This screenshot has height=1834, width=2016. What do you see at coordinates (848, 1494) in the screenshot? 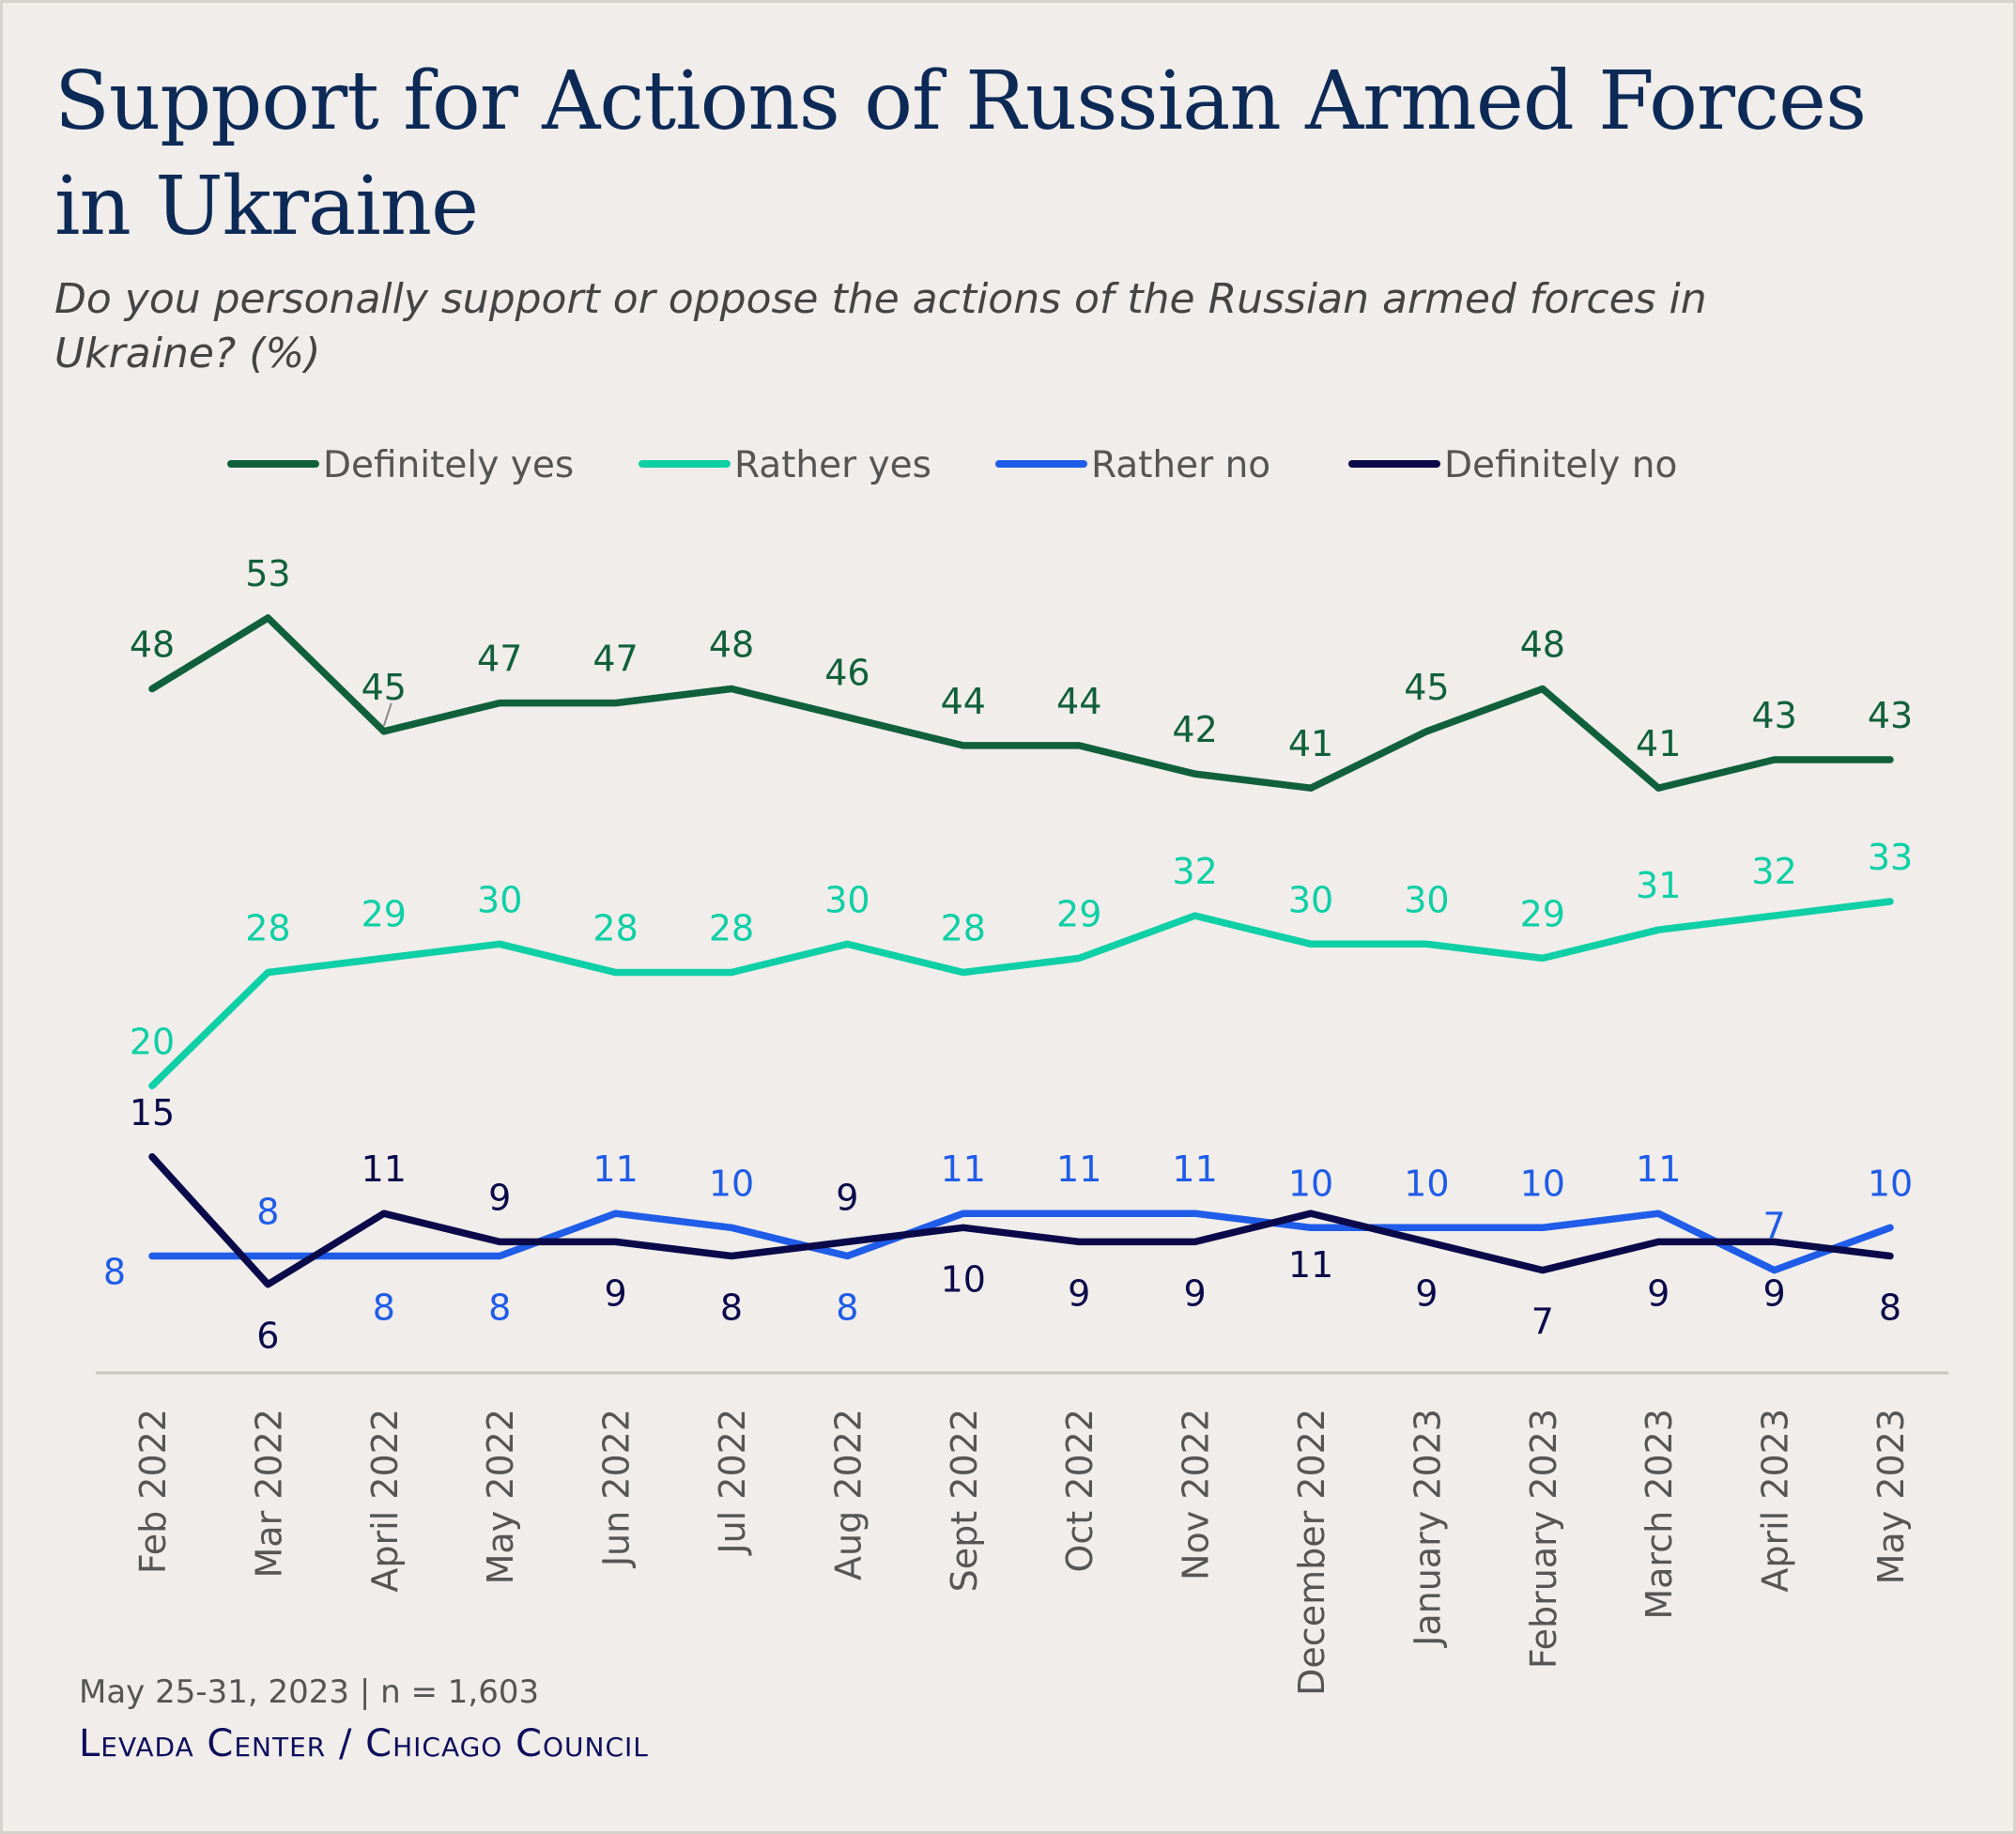
I see `x-tick-label: Aug 2022` at bounding box center [848, 1494].